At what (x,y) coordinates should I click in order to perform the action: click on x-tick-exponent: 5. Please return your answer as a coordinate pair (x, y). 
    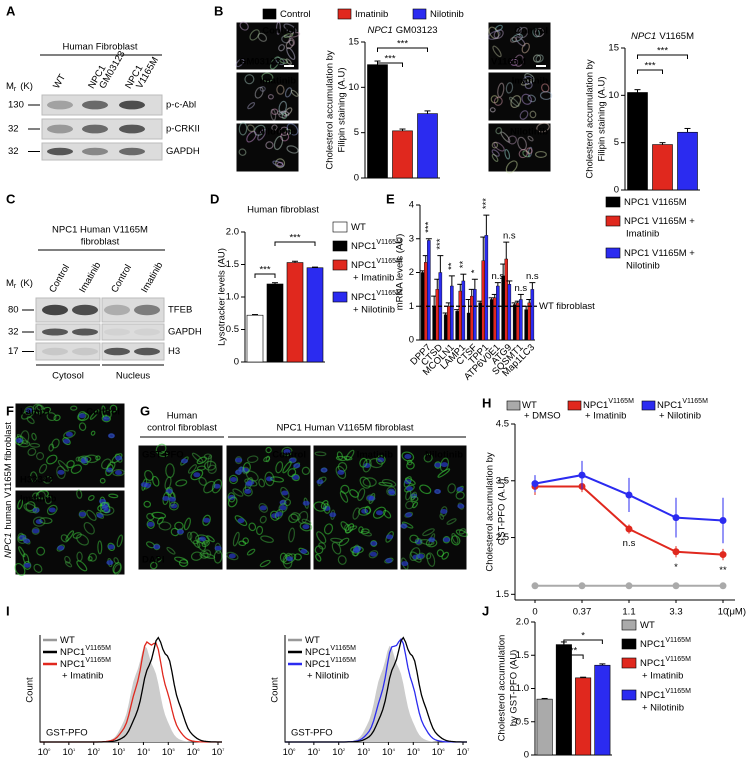
    Looking at the image, I should click on (173, 749).